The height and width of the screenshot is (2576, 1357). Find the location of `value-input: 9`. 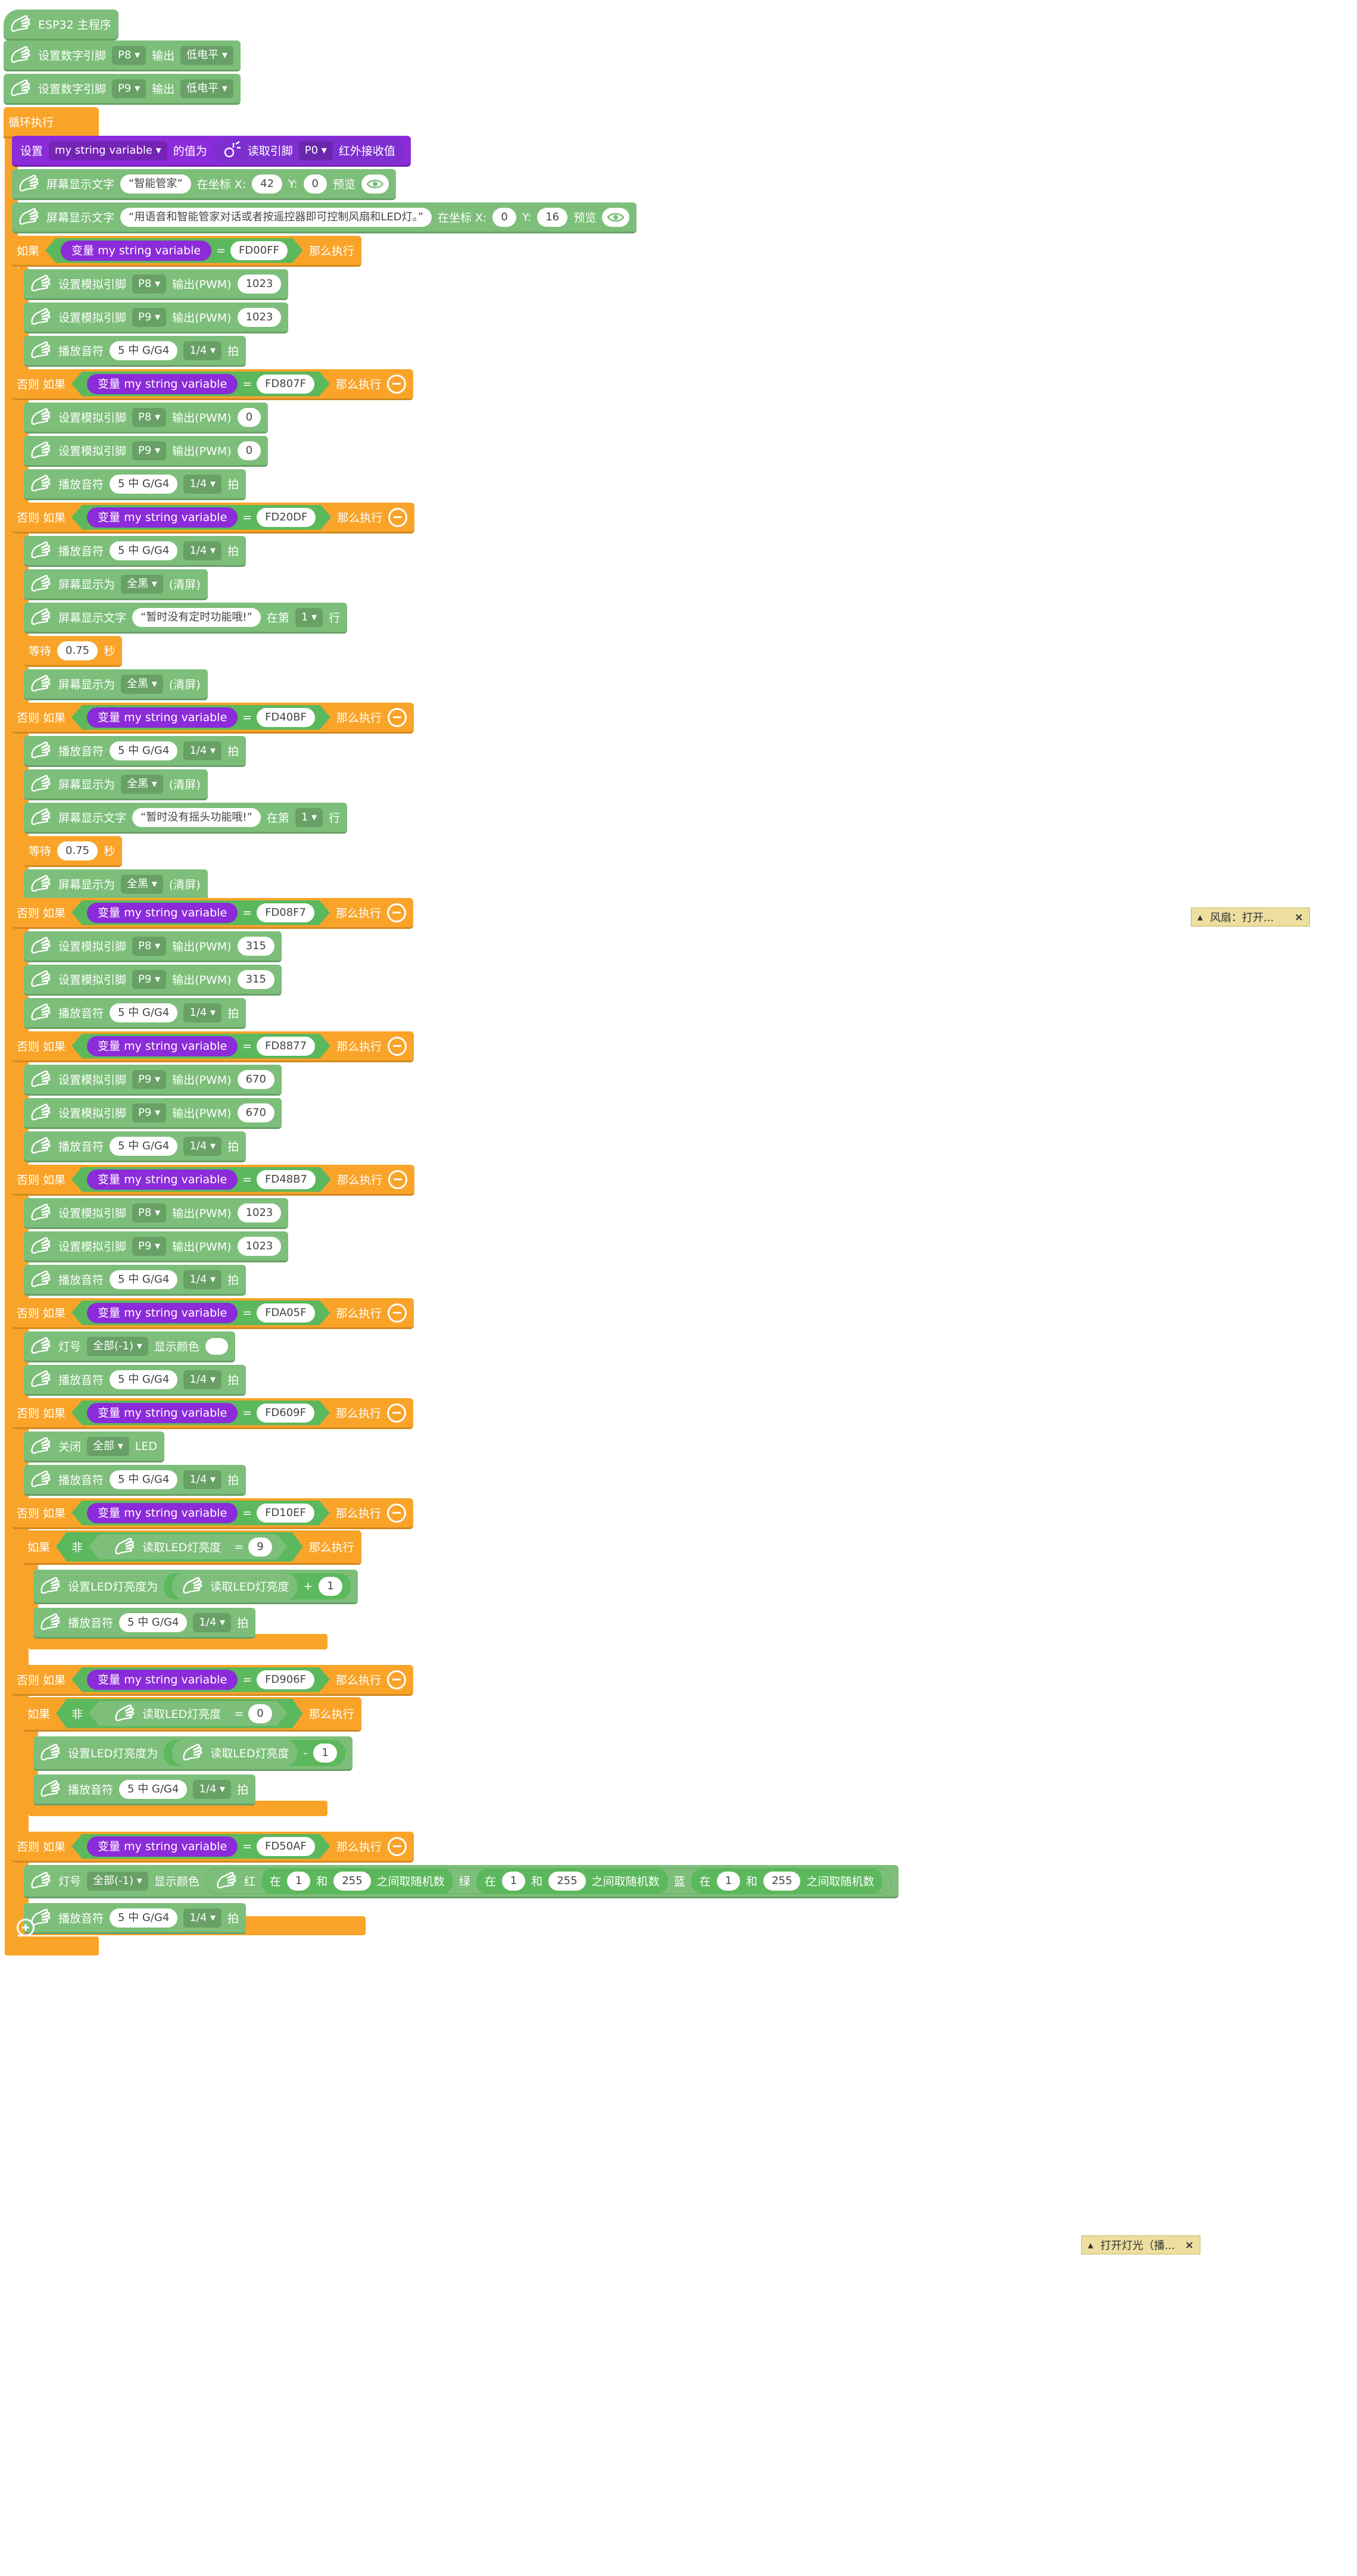

value-input: 9 is located at coordinates (260, 1548).